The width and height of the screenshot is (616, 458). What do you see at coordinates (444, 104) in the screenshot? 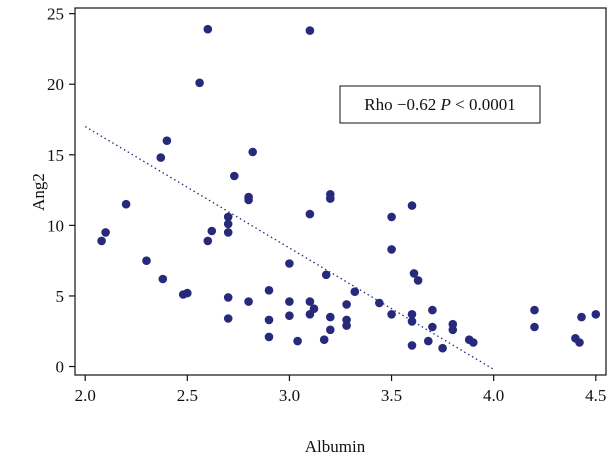
I see `p-symbol: P` at bounding box center [444, 104].